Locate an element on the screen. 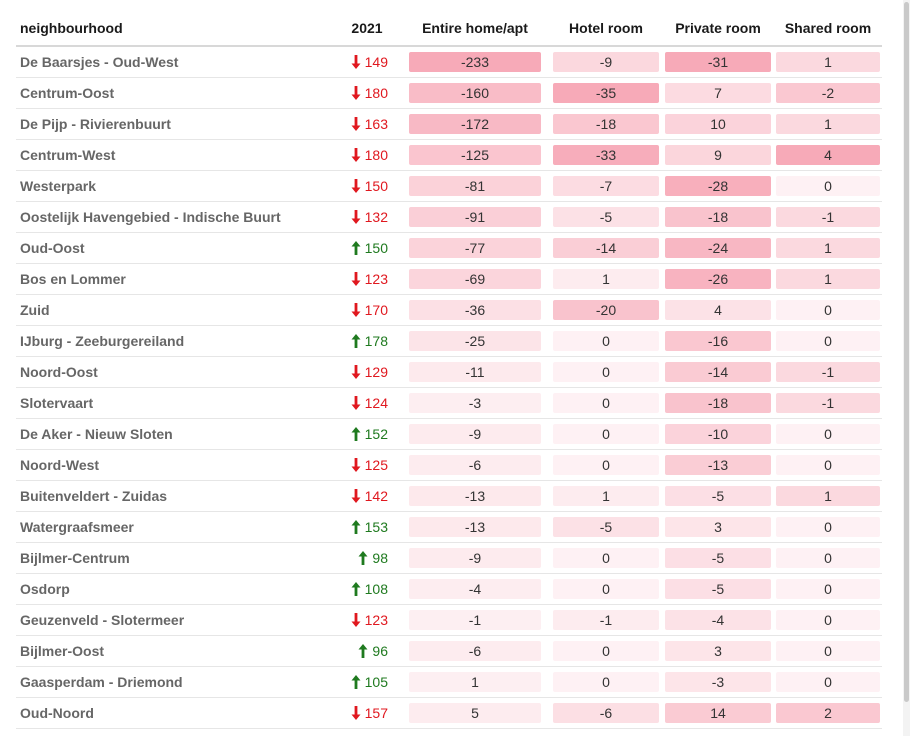 The image size is (910, 736). private-value: -4 is located at coordinates (718, 620).